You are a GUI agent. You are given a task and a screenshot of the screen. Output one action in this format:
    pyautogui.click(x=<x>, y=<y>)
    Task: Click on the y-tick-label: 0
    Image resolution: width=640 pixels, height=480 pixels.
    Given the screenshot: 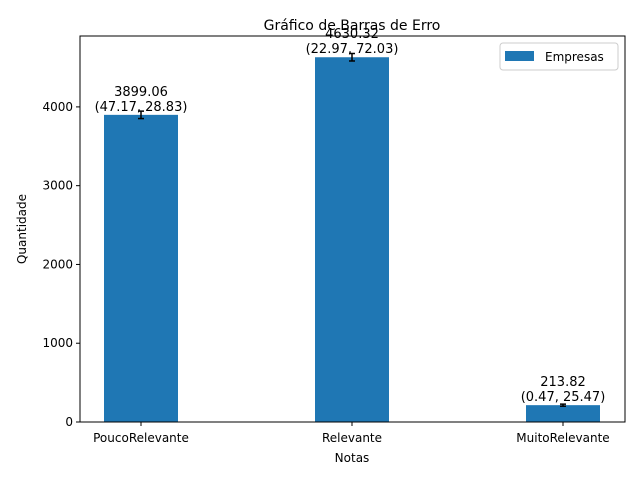 What is the action you would take?
    pyautogui.click(x=69, y=422)
    